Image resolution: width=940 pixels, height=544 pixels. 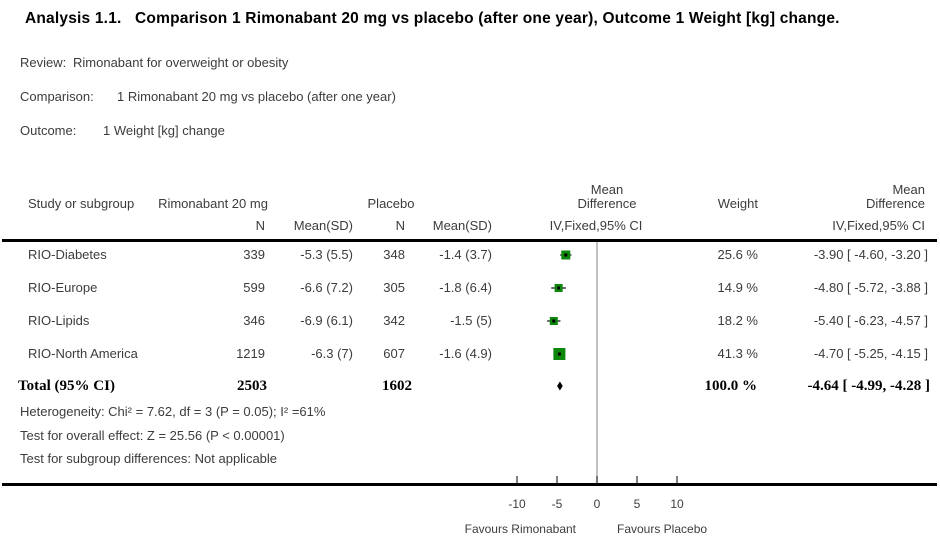 What do you see at coordinates (213, 203) in the screenshot?
I see `header-group1: Rimonabant 20 mg` at bounding box center [213, 203].